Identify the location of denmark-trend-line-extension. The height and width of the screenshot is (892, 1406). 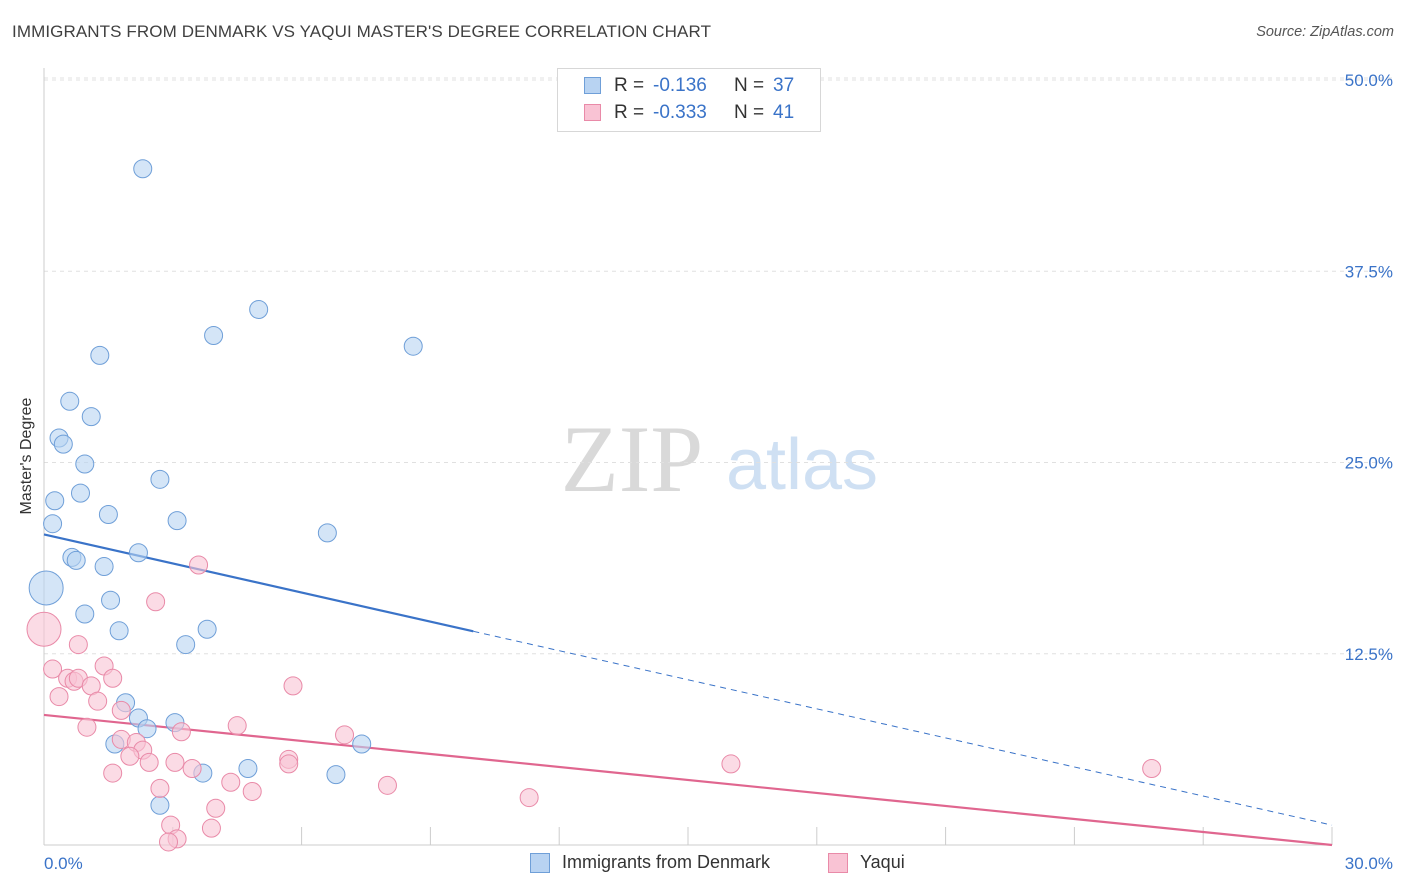
(903, 728).